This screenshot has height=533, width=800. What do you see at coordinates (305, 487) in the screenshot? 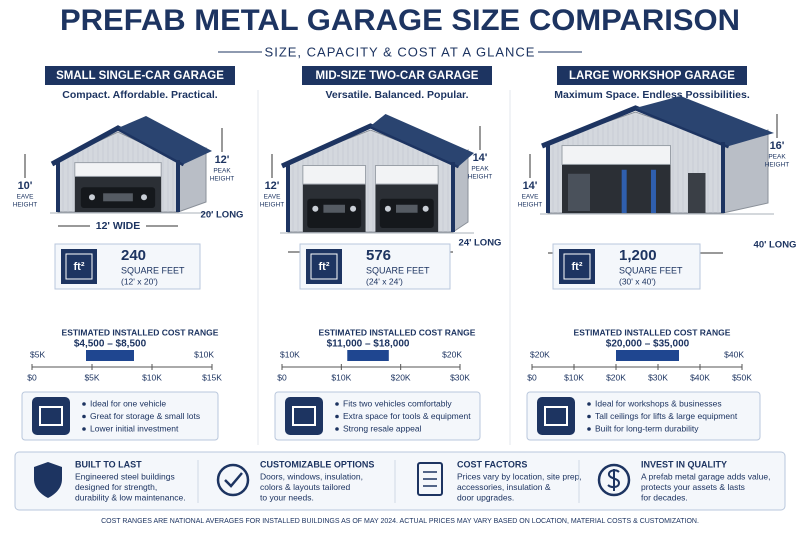
I see `highlight-text: colors & layouts tailored` at bounding box center [305, 487].